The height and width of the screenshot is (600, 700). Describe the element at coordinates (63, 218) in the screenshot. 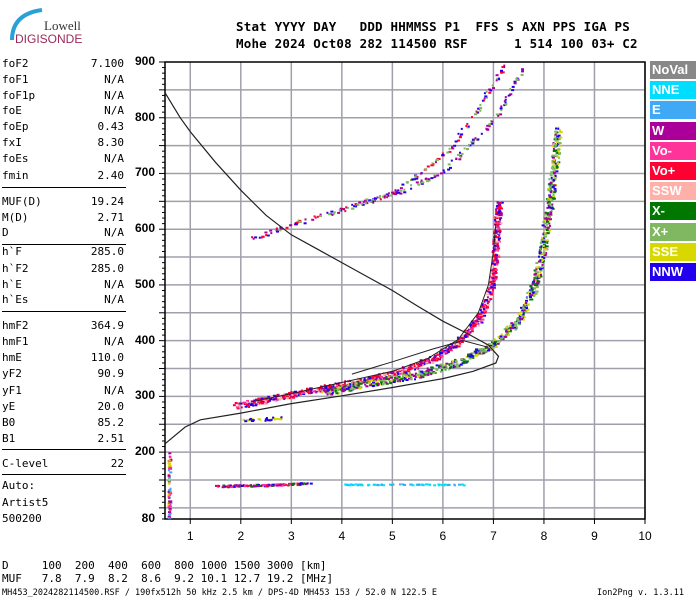

I see `param-row: M(D) 2.71` at that location.